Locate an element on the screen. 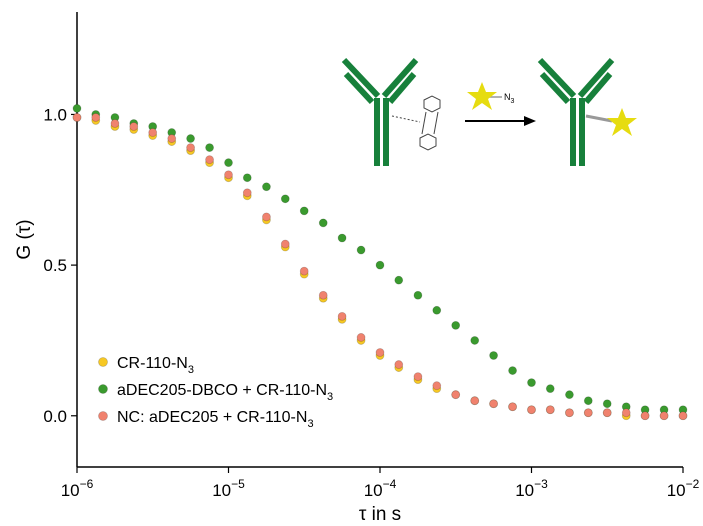  legend-label: CR-110-N3 is located at coordinates (155, 365).